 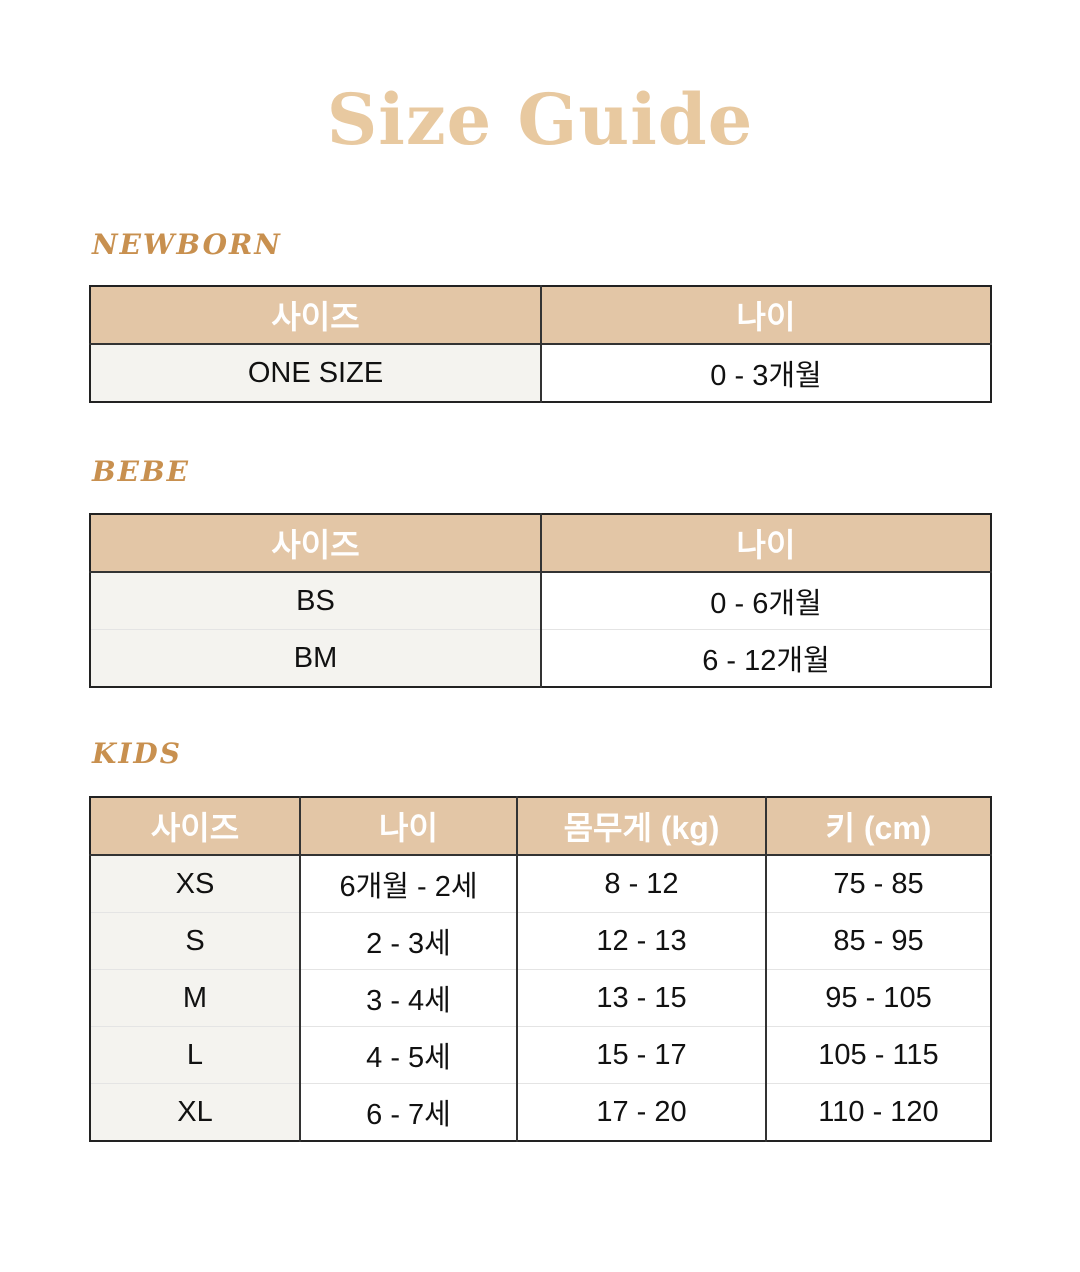 I want to click on cell-height: 105 - 115, so click(x=878, y=1055).